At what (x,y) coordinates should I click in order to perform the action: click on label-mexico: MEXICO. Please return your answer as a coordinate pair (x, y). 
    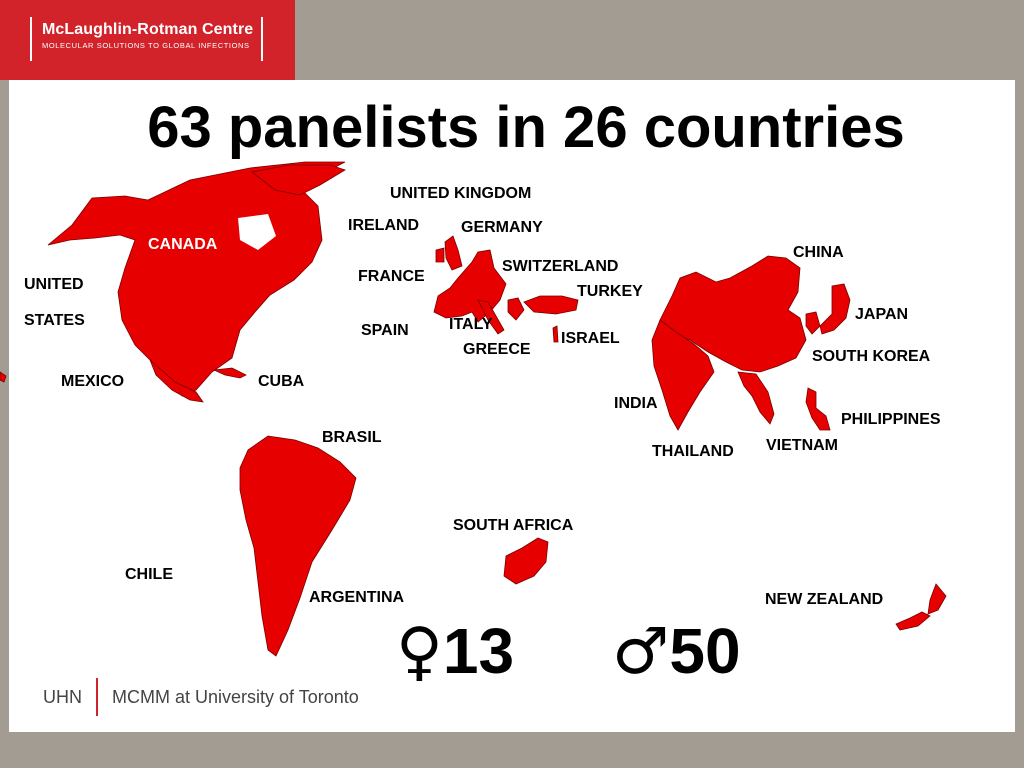
    Looking at the image, I should click on (93, 381).